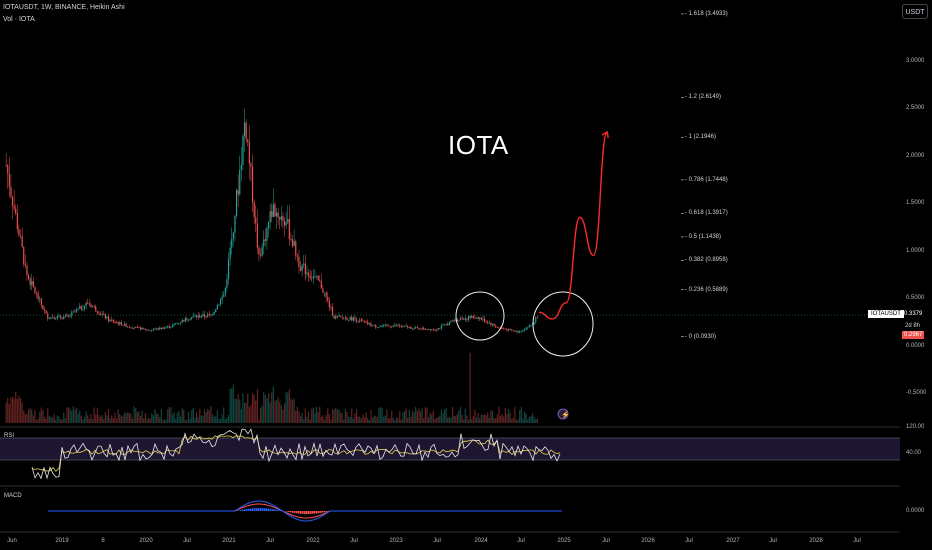 Image resolution: width=932 pixels, height=550 pixels. I want to click on time-axis-tick: 2022, so click(313, 541).